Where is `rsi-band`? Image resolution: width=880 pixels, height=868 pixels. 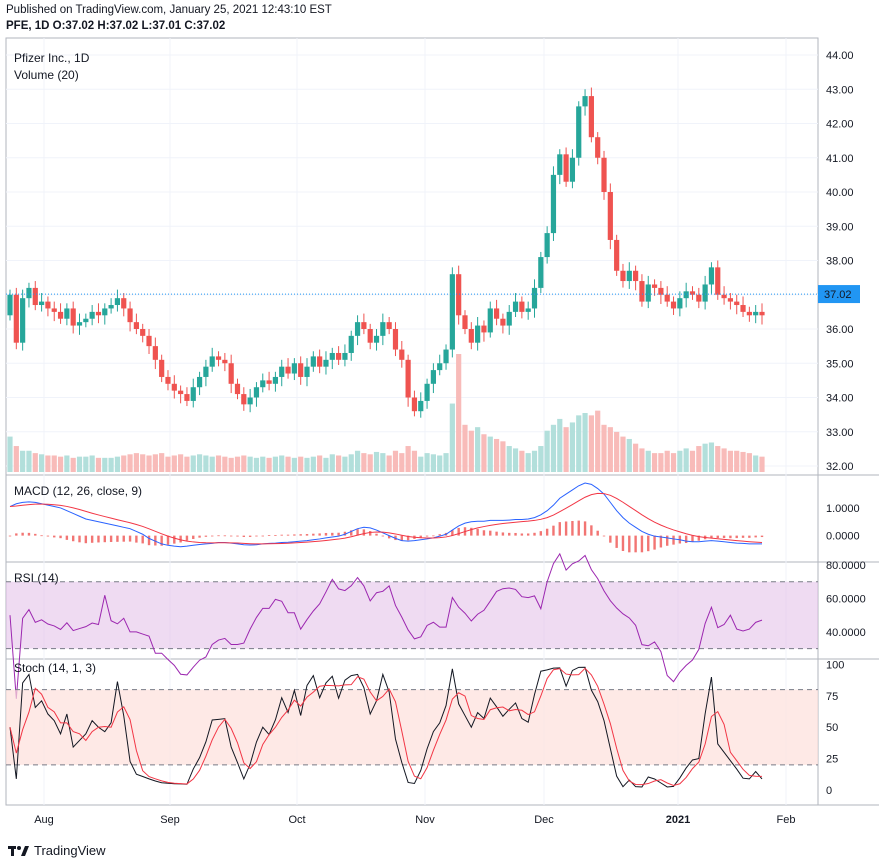 rsi-band is located at coordinates (412, 615).